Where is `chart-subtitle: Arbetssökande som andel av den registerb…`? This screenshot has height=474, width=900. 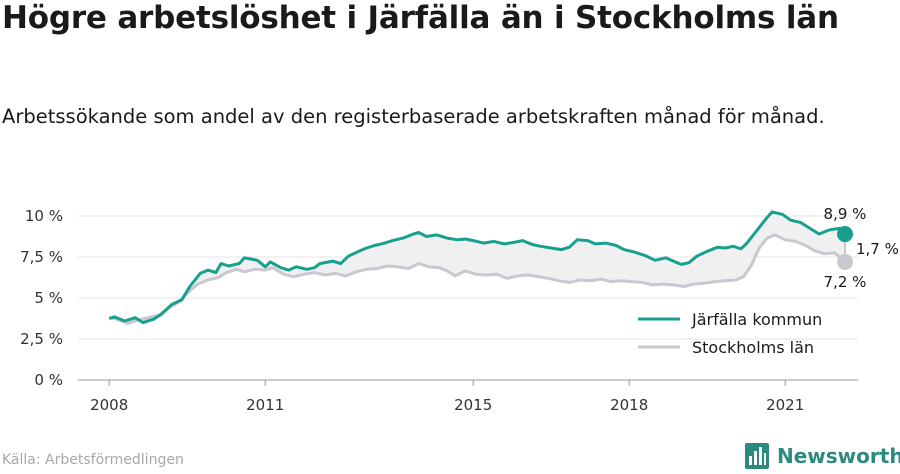 chart-subtitle: Arbetssökande som andel av den registerb… is located at coordinates (413, 116).